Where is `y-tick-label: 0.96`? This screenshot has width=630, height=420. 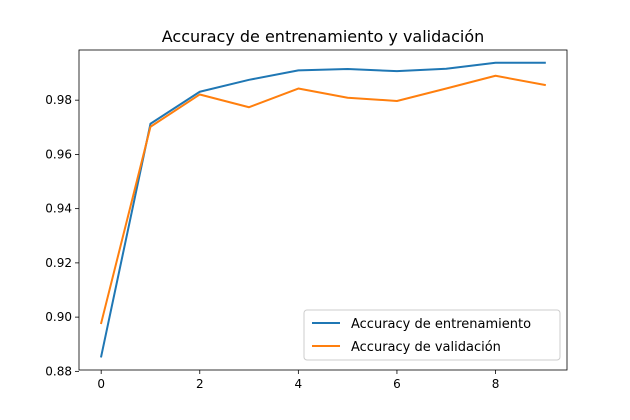
y-tick-label: 0.96 is located at coordinates (58, 154).